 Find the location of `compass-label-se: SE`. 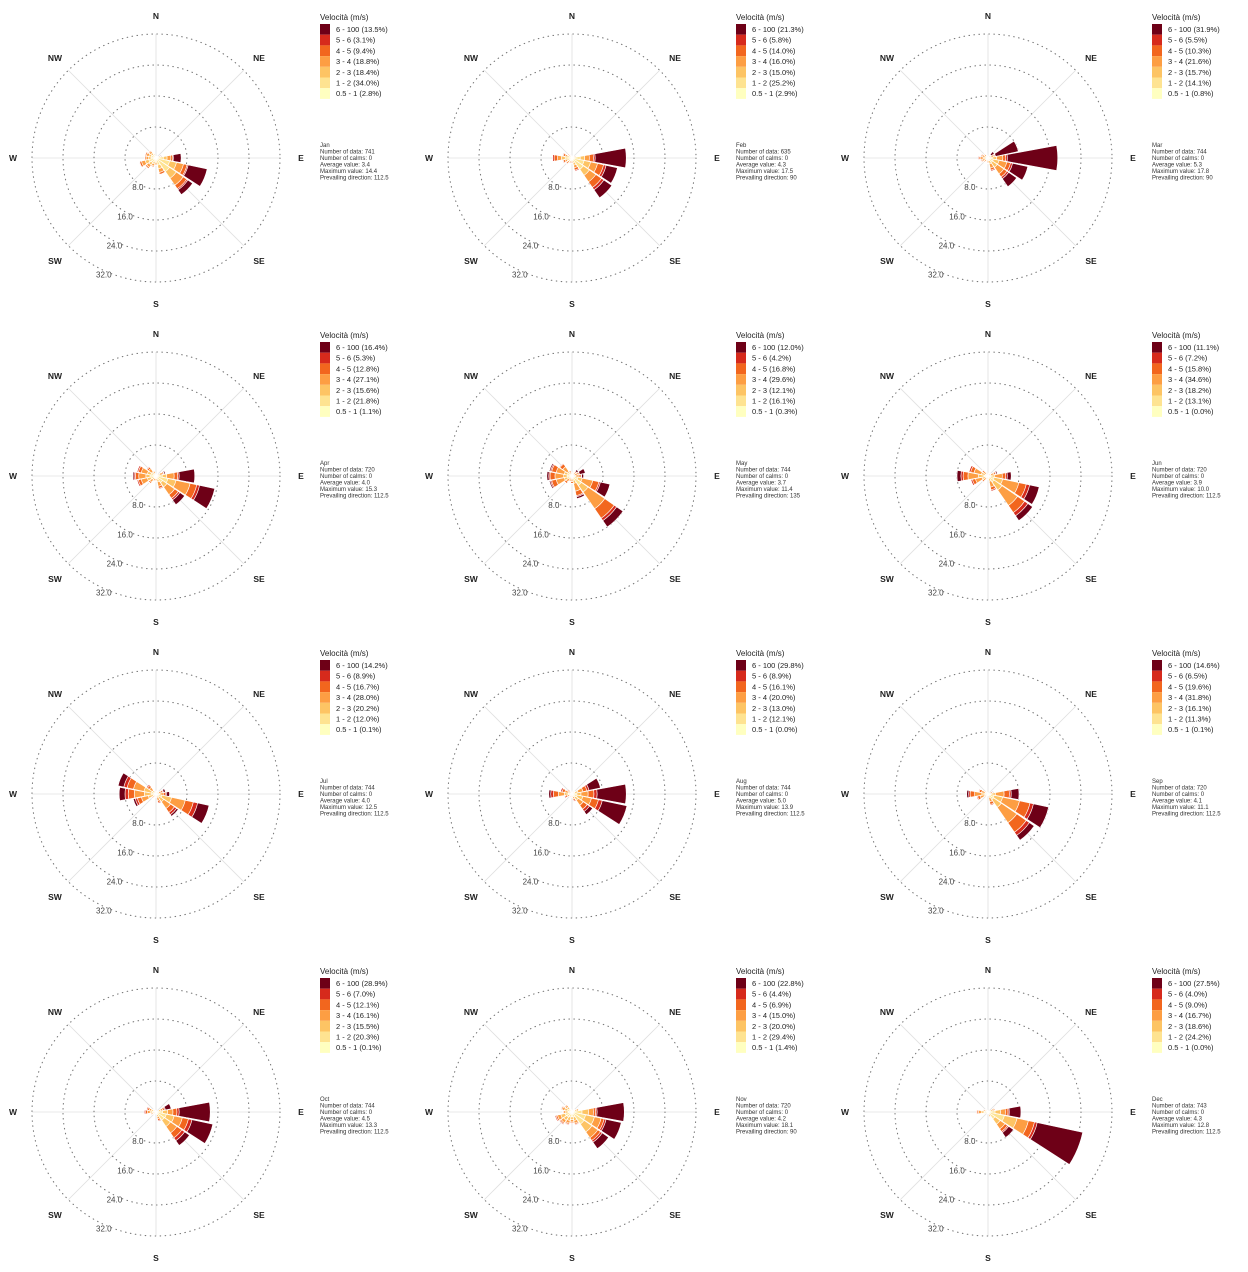

compass-label-se: SE is located at coordinates (1091, 1215).